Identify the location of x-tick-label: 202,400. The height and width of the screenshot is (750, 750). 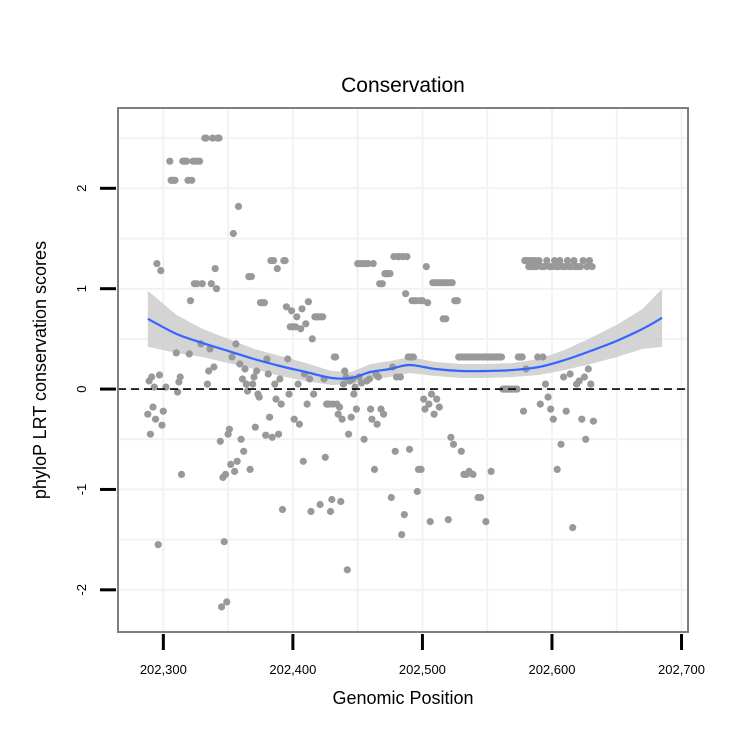
(292, 669).